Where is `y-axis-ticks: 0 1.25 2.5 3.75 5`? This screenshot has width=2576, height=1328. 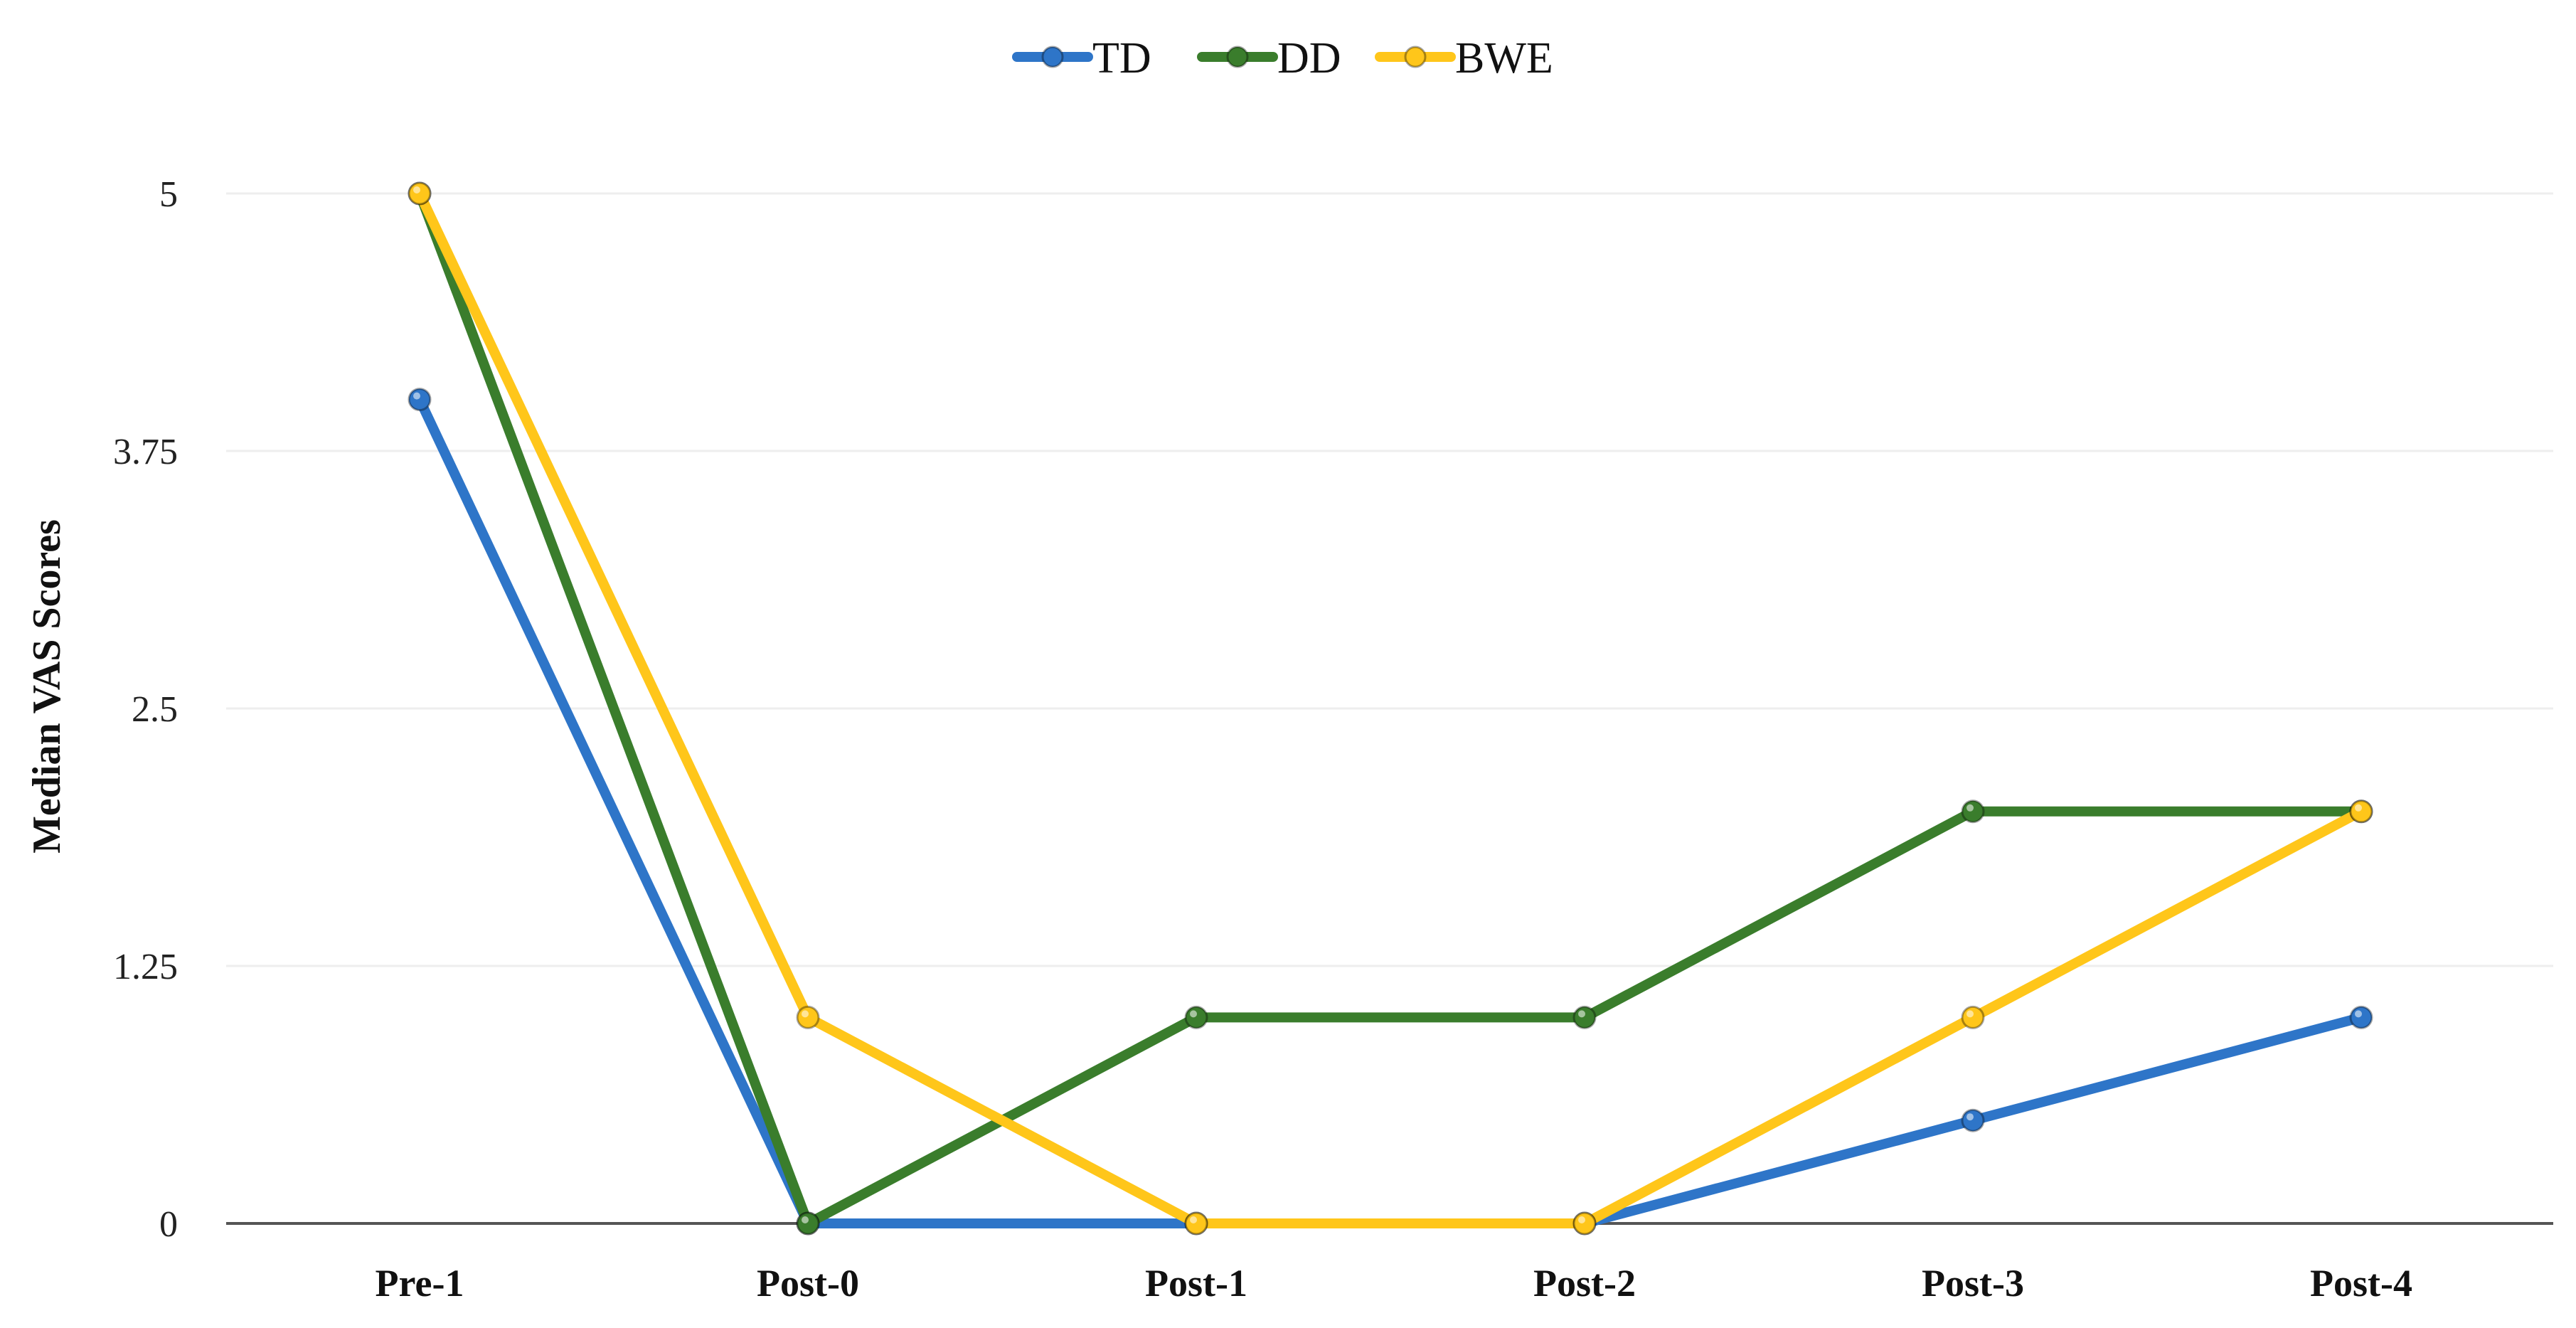 y-axis-ticks: 0 1.25 2.5 3.75 5 is located at coordinates (145, 709).